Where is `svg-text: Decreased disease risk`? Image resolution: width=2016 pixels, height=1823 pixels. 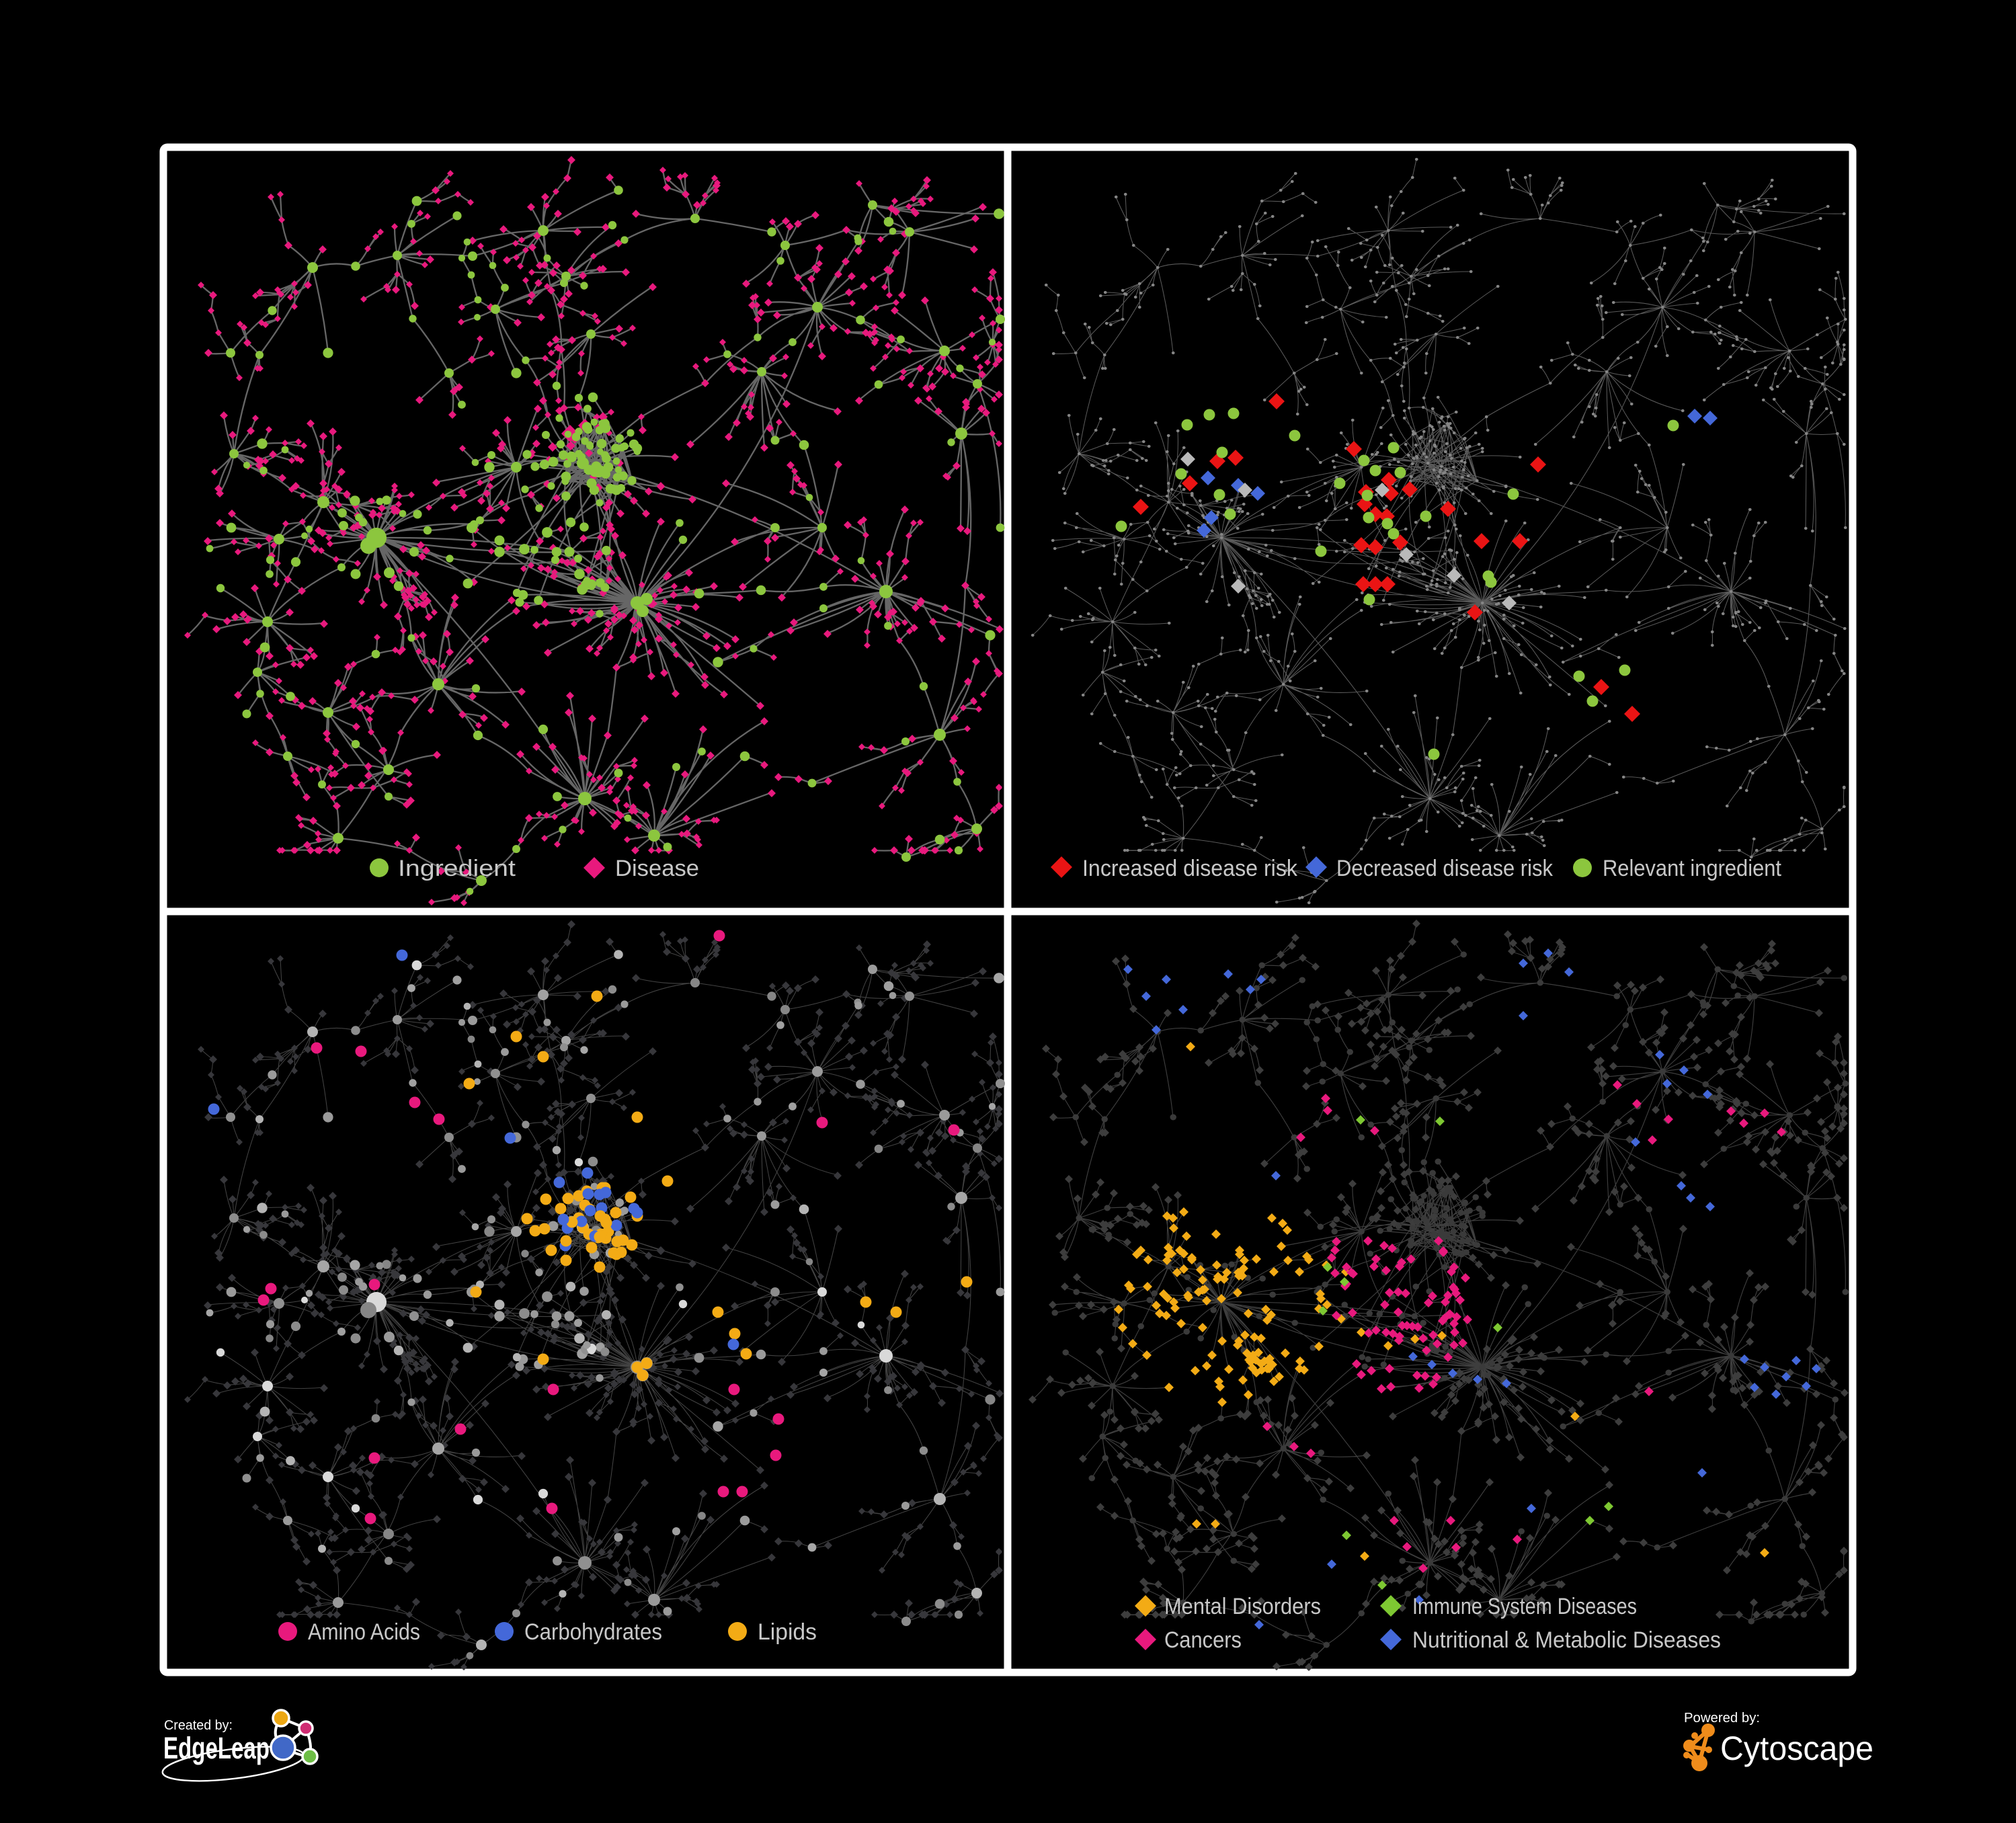
svg-text: Decreased disease risk is located at coordinates (1445, 868).